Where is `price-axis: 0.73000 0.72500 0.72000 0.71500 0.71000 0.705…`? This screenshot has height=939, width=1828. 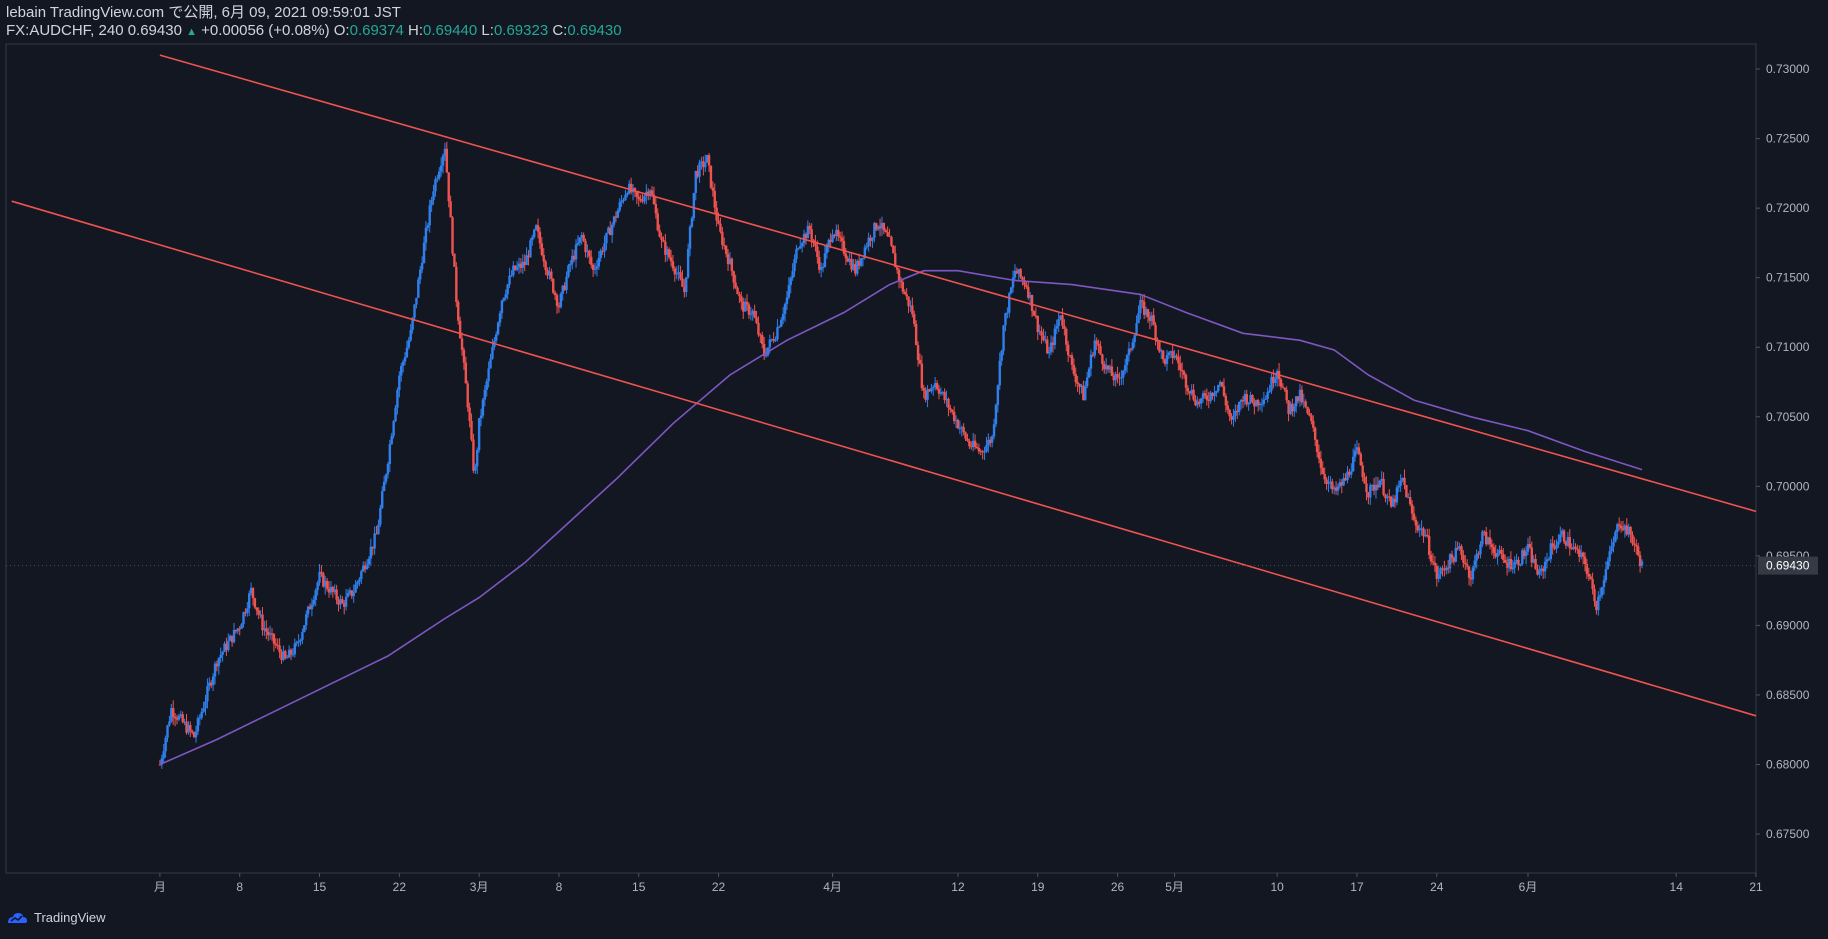 price-axis: 0.73000 0.72500 0.72000 0.71500 0.71000 0.705… is located at coordinates (1783, 451).